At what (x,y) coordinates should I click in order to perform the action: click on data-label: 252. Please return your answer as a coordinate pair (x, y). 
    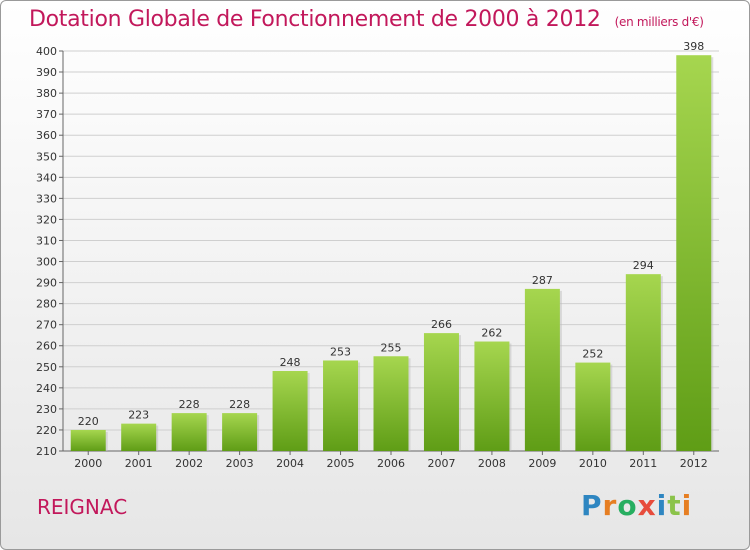
    Looking at the image, I should click on (592, 354).